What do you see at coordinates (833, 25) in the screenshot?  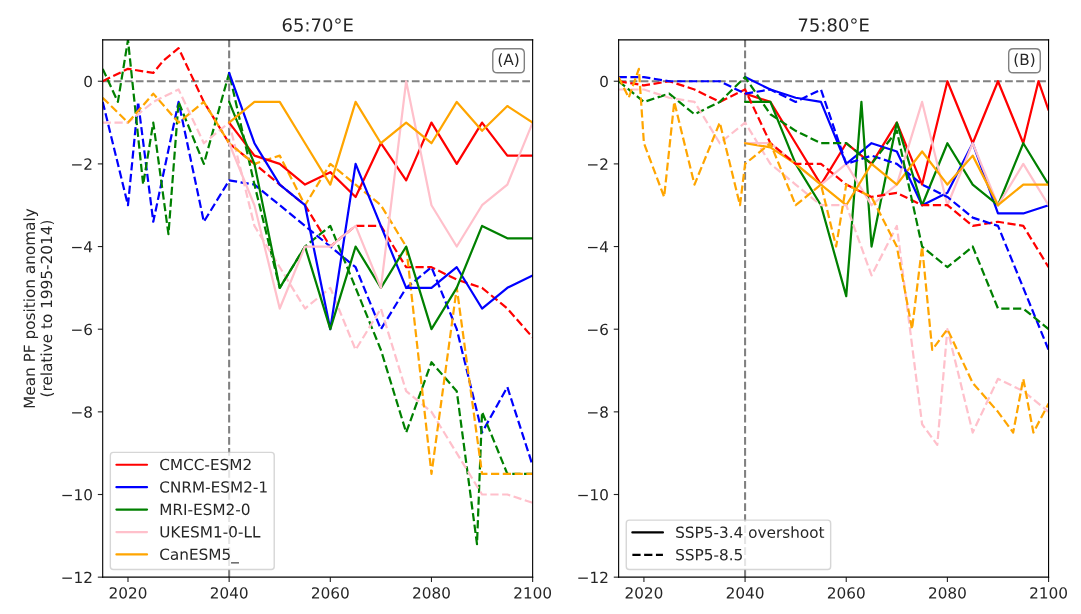 I see `chart-title: 75:80°E` at bounding box center [833, 25].